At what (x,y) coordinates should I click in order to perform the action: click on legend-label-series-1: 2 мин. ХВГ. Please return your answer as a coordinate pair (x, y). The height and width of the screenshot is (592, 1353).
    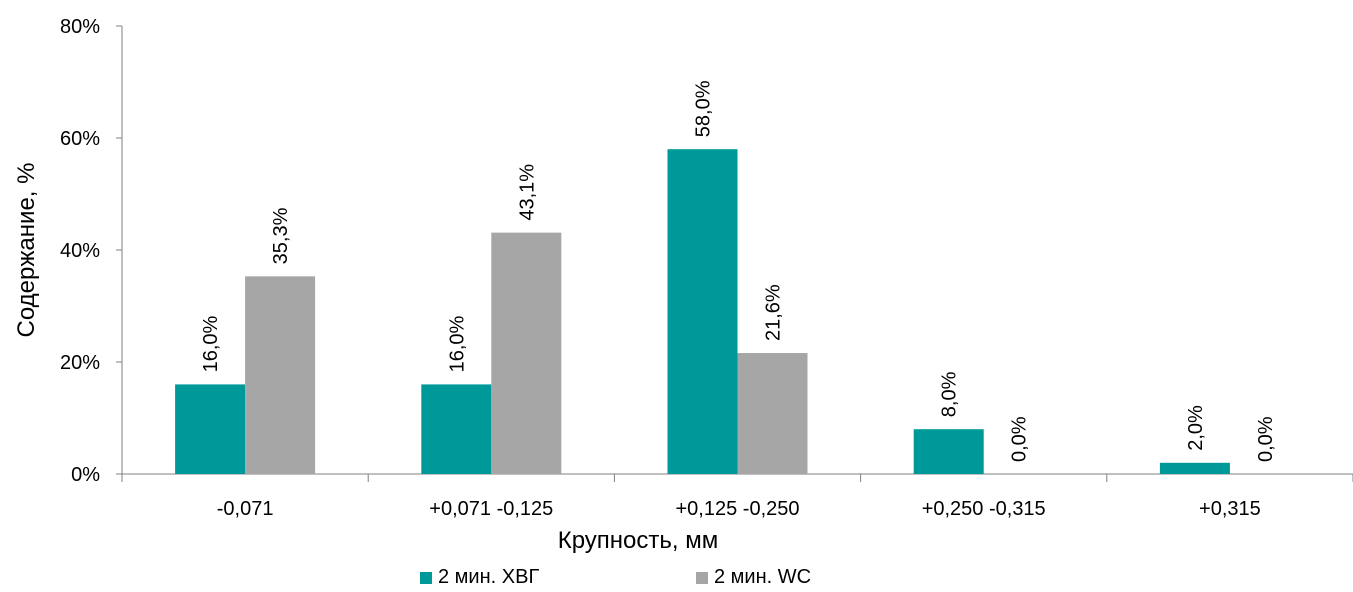
    Looking at the image, I should click on (489, 577).